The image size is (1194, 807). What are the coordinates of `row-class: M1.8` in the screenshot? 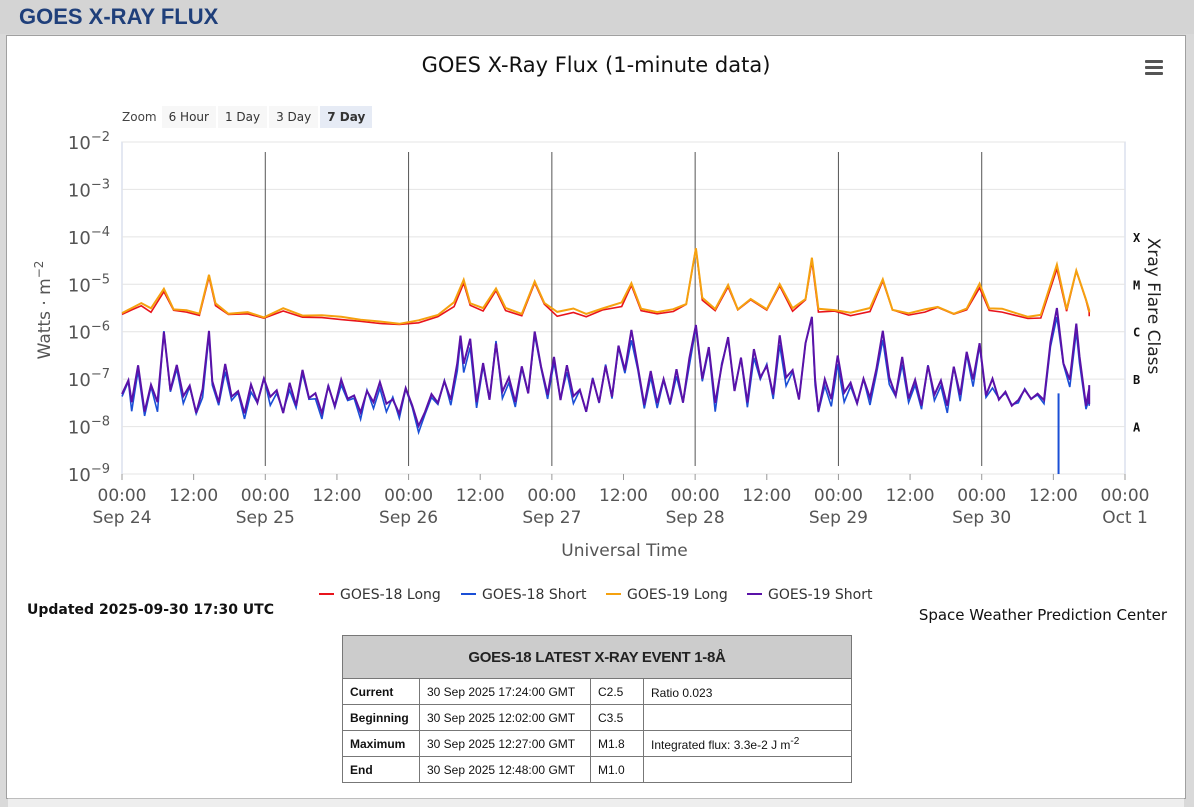 It's located at (617, 743).